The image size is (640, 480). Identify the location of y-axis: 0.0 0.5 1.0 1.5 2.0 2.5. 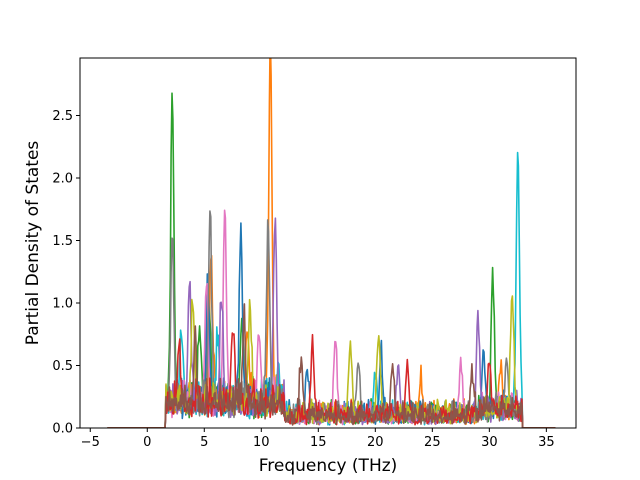
(66, 273).